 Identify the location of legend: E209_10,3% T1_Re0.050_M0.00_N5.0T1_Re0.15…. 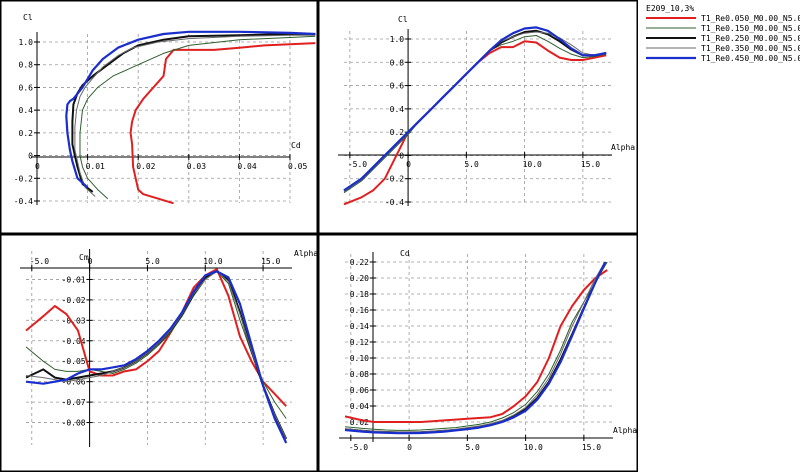
(723, 33).